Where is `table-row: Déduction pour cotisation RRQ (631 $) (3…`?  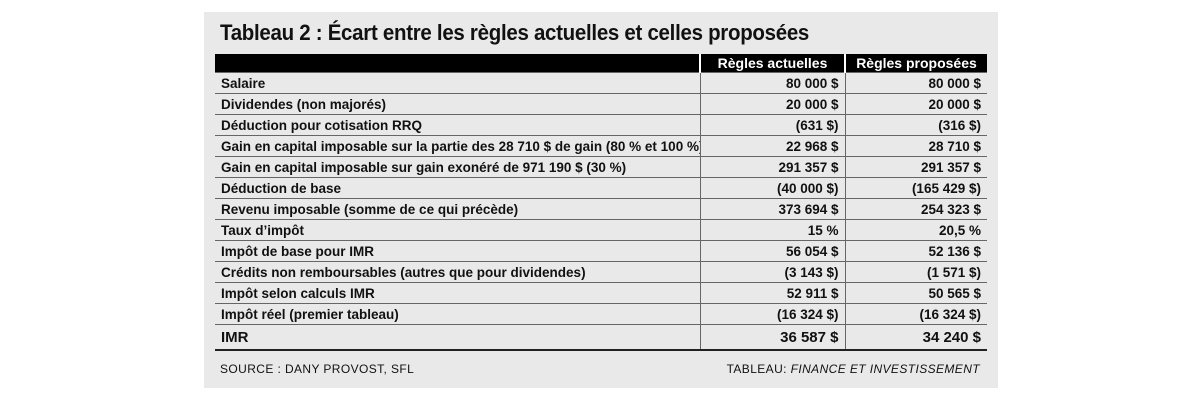
table-row: Déduction pour cotisation RRQ (631 $) (3… is located at coordinates (601, 125).